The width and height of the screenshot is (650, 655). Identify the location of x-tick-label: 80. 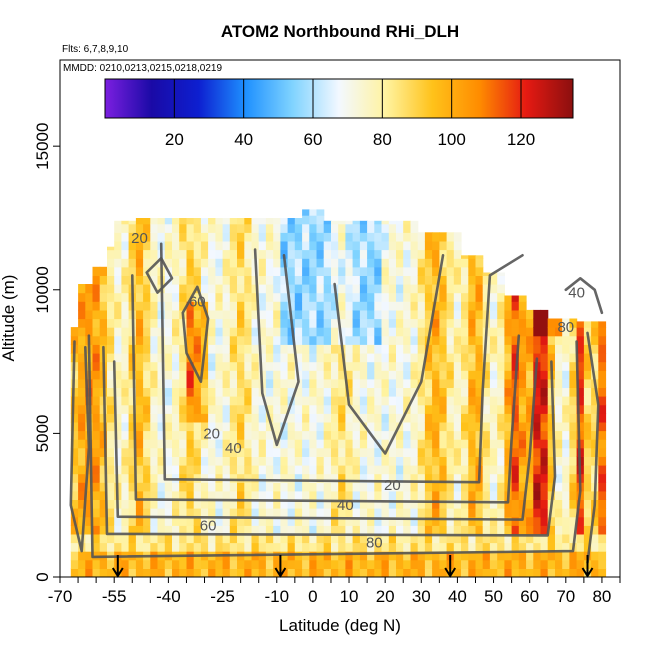
(601, 596).